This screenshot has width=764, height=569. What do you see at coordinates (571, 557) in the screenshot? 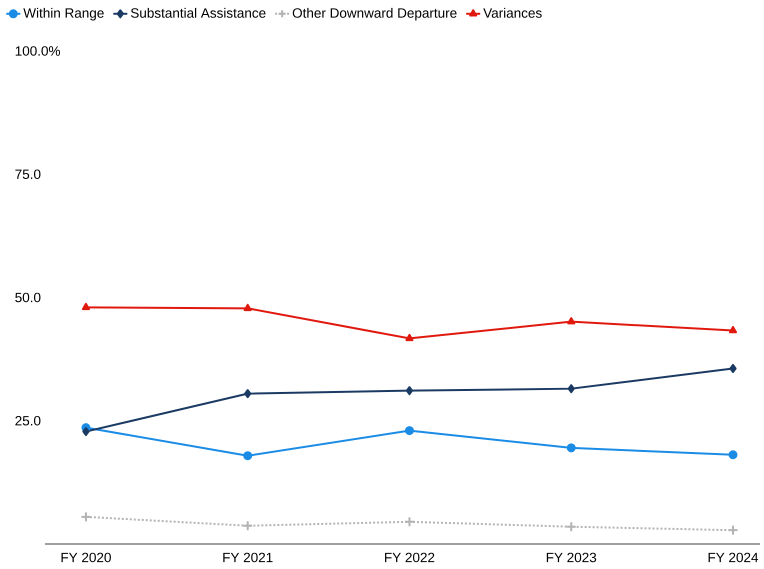
I see `x-tick-label: FY 2023` at bounding box center [571, 557].